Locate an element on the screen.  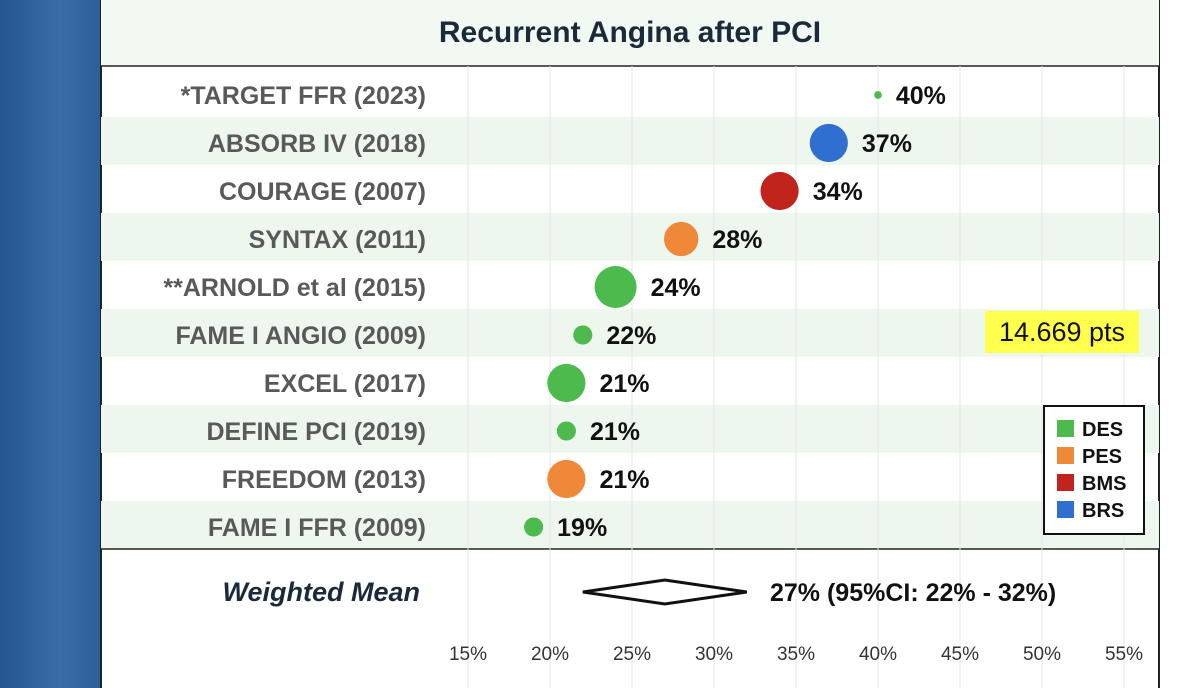
legend-label: DES is located at coordinates (1102, 430).